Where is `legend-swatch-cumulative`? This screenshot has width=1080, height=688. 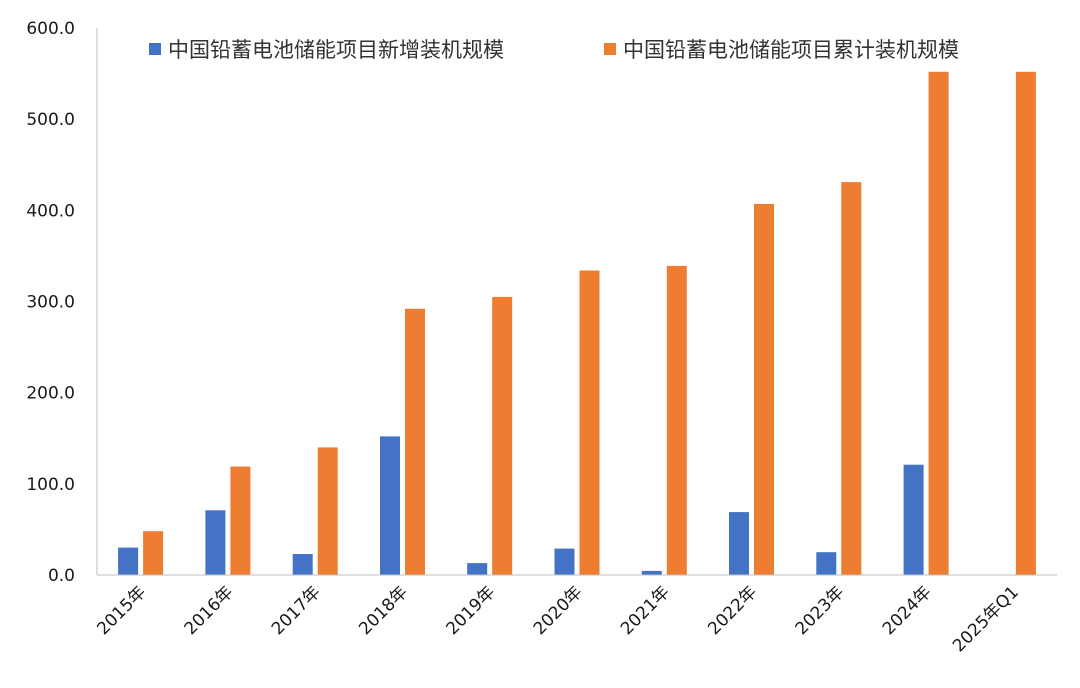
legend-swatch-cumulative is located at coordinates (610, 49).